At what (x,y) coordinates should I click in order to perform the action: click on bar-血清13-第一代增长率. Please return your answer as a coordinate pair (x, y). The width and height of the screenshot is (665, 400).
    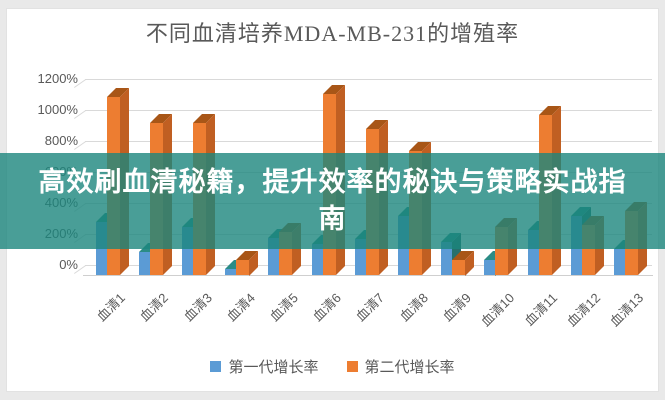
    Looking at the image, I should click on (619, 261).